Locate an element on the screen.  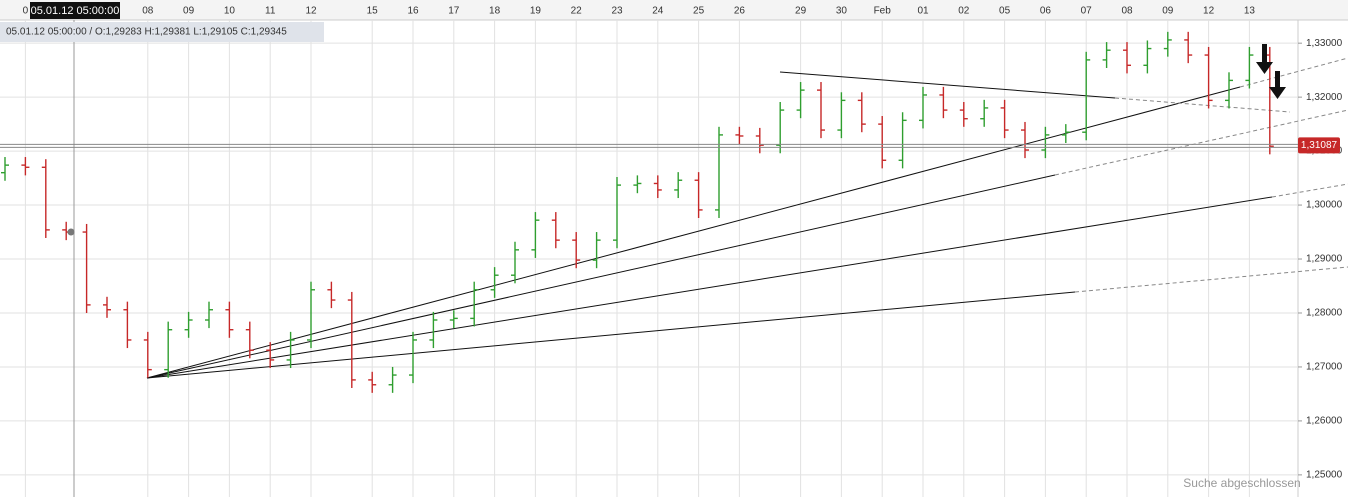
x-tick-label: 17 is located at coordinates (454, 11).